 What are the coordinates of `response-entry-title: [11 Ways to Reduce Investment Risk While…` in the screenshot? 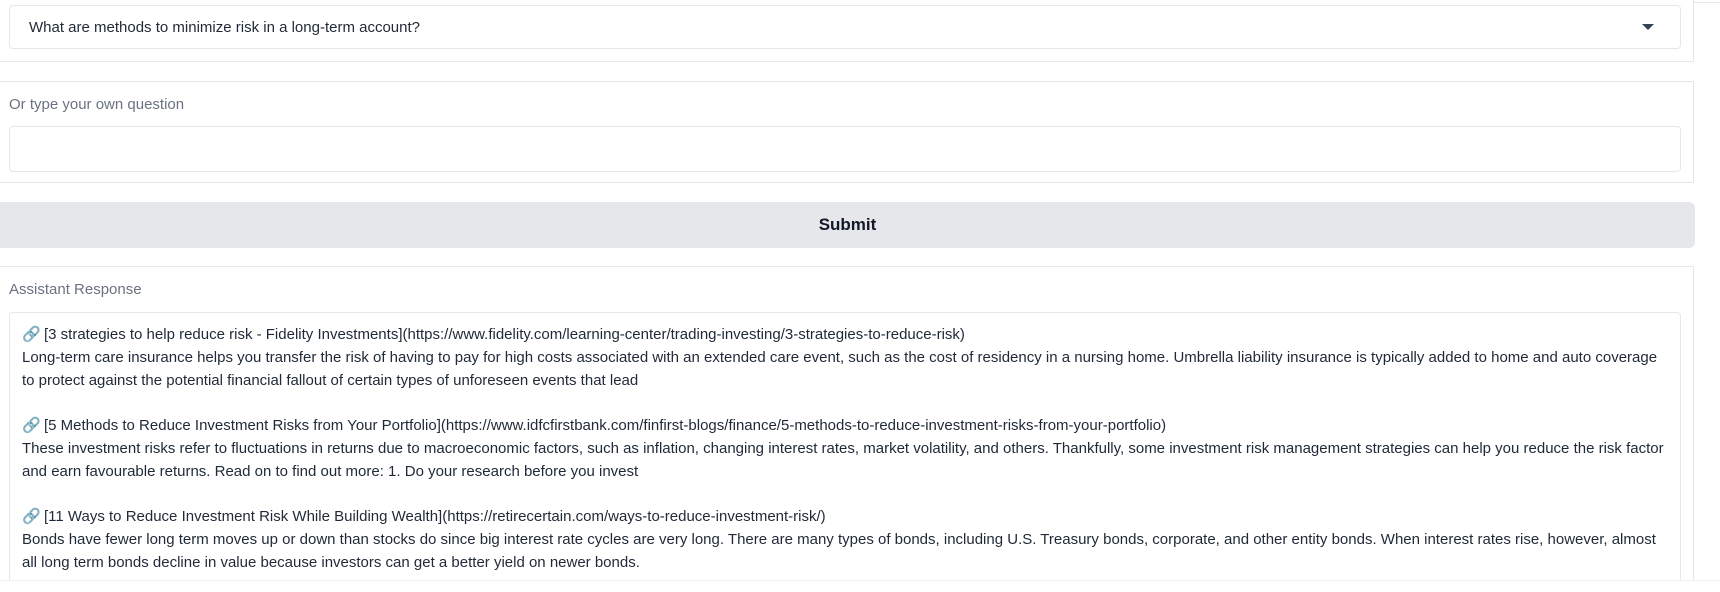 It's located at (435, 516).